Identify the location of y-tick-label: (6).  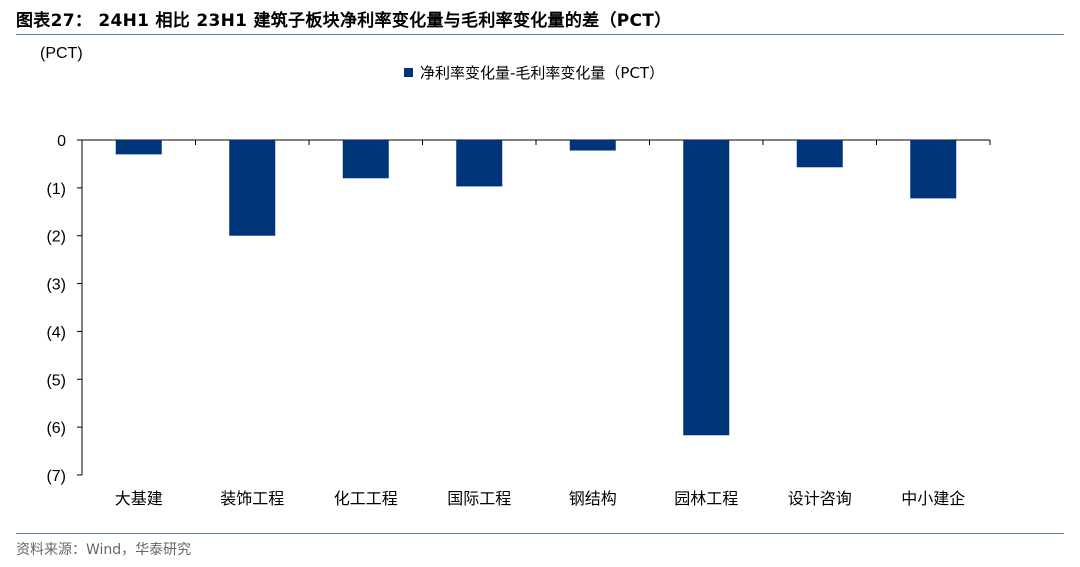
(56, 428).